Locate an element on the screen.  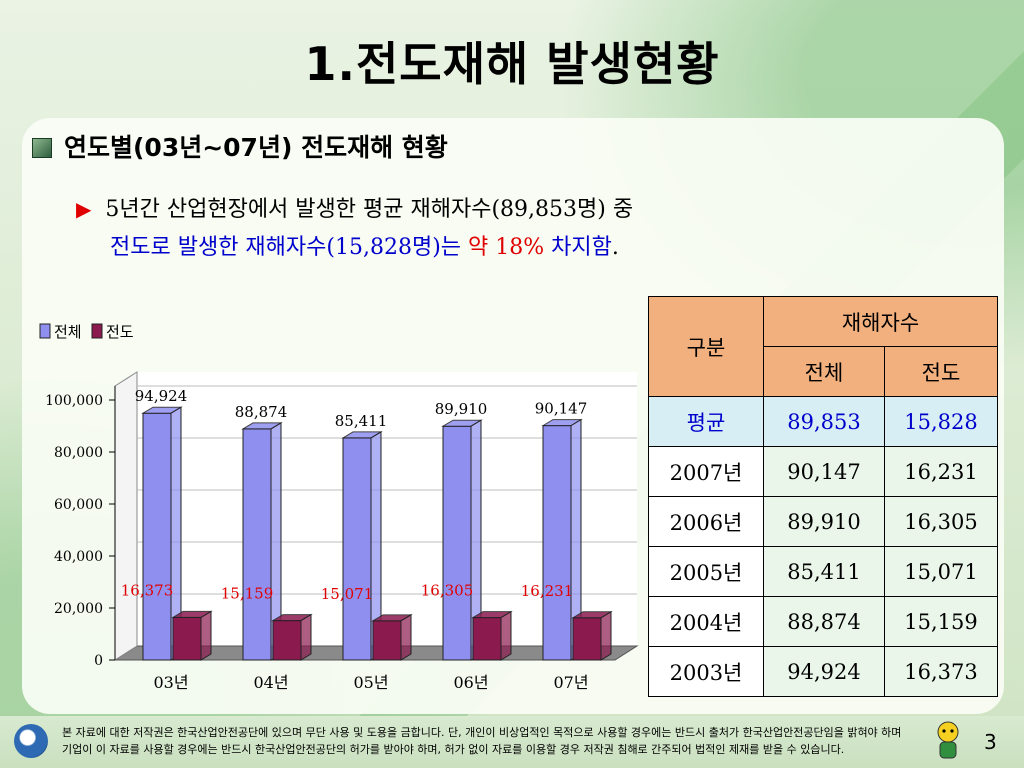
table-row-average: 평균 89,853 15,828 is located at coordinates (823, 421).